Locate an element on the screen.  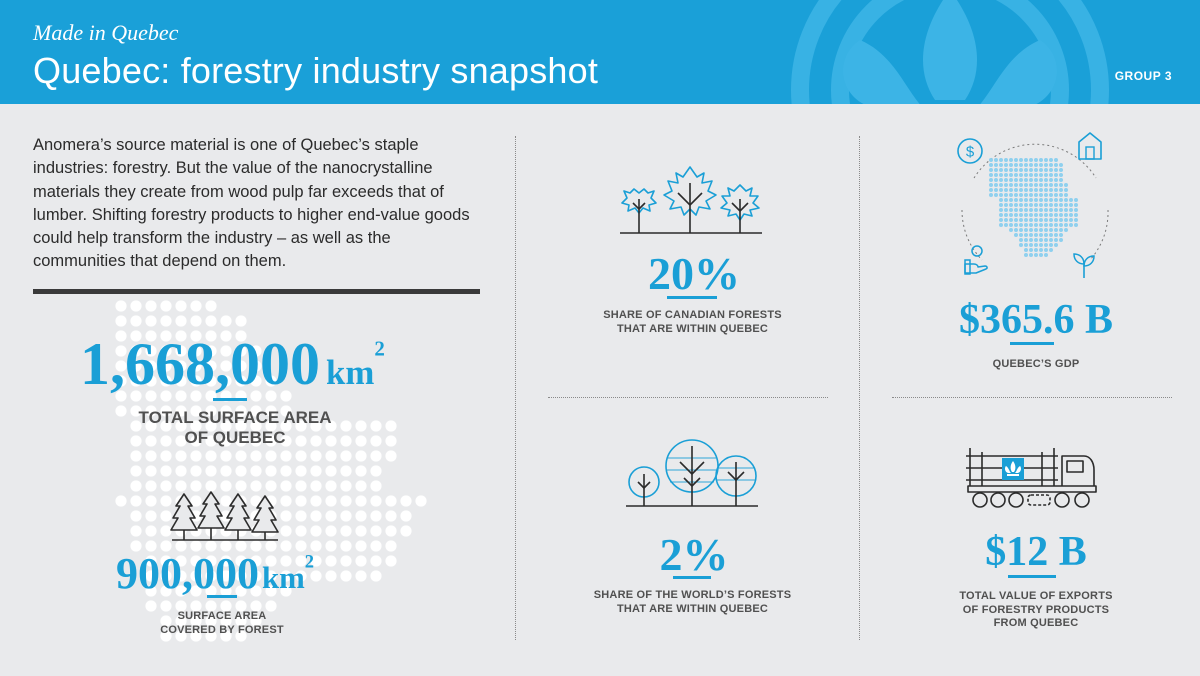
canadian-share-value: 20% is located at coordinates (694, 273).